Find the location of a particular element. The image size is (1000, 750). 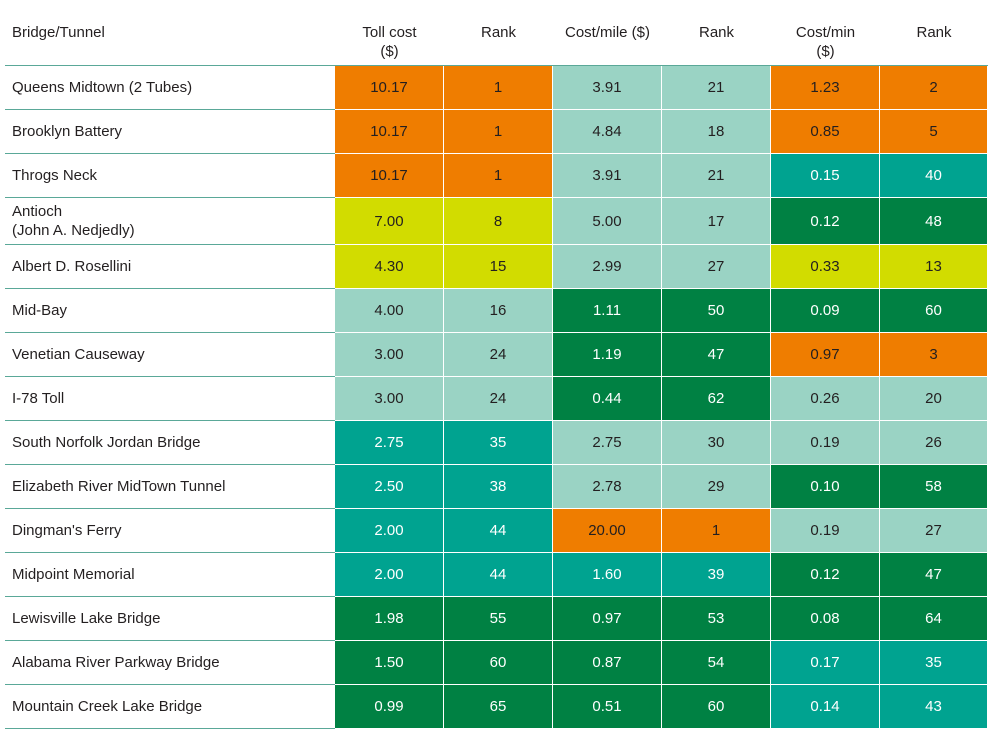

min-rank-cell: 27 is located at coordinates (934, 531).